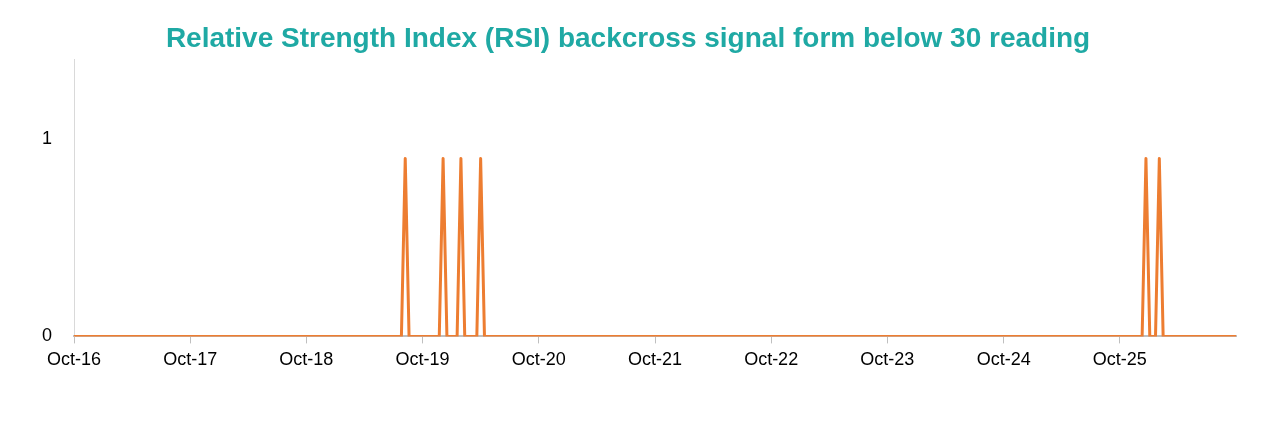 The width and height of the screenshot is (1280, 439). What do you see at coordinates (1003, 359) in the screenshot?
I see `x-tick-label: Oct-24` at bounding box center [1003, 359].